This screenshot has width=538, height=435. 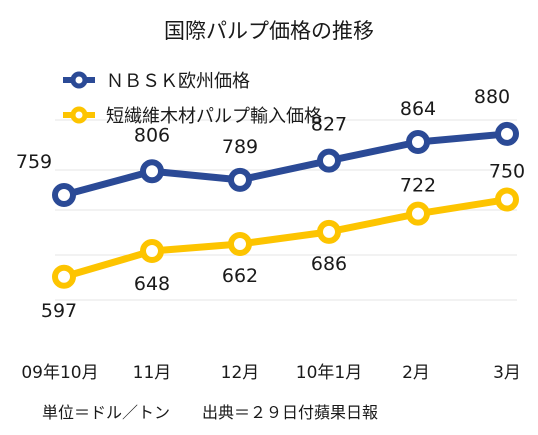 What do you see at coordinates (152, 373) in the screenshot?
I see `x-tick-label-1: 11月` at bounding box center [152, 373].